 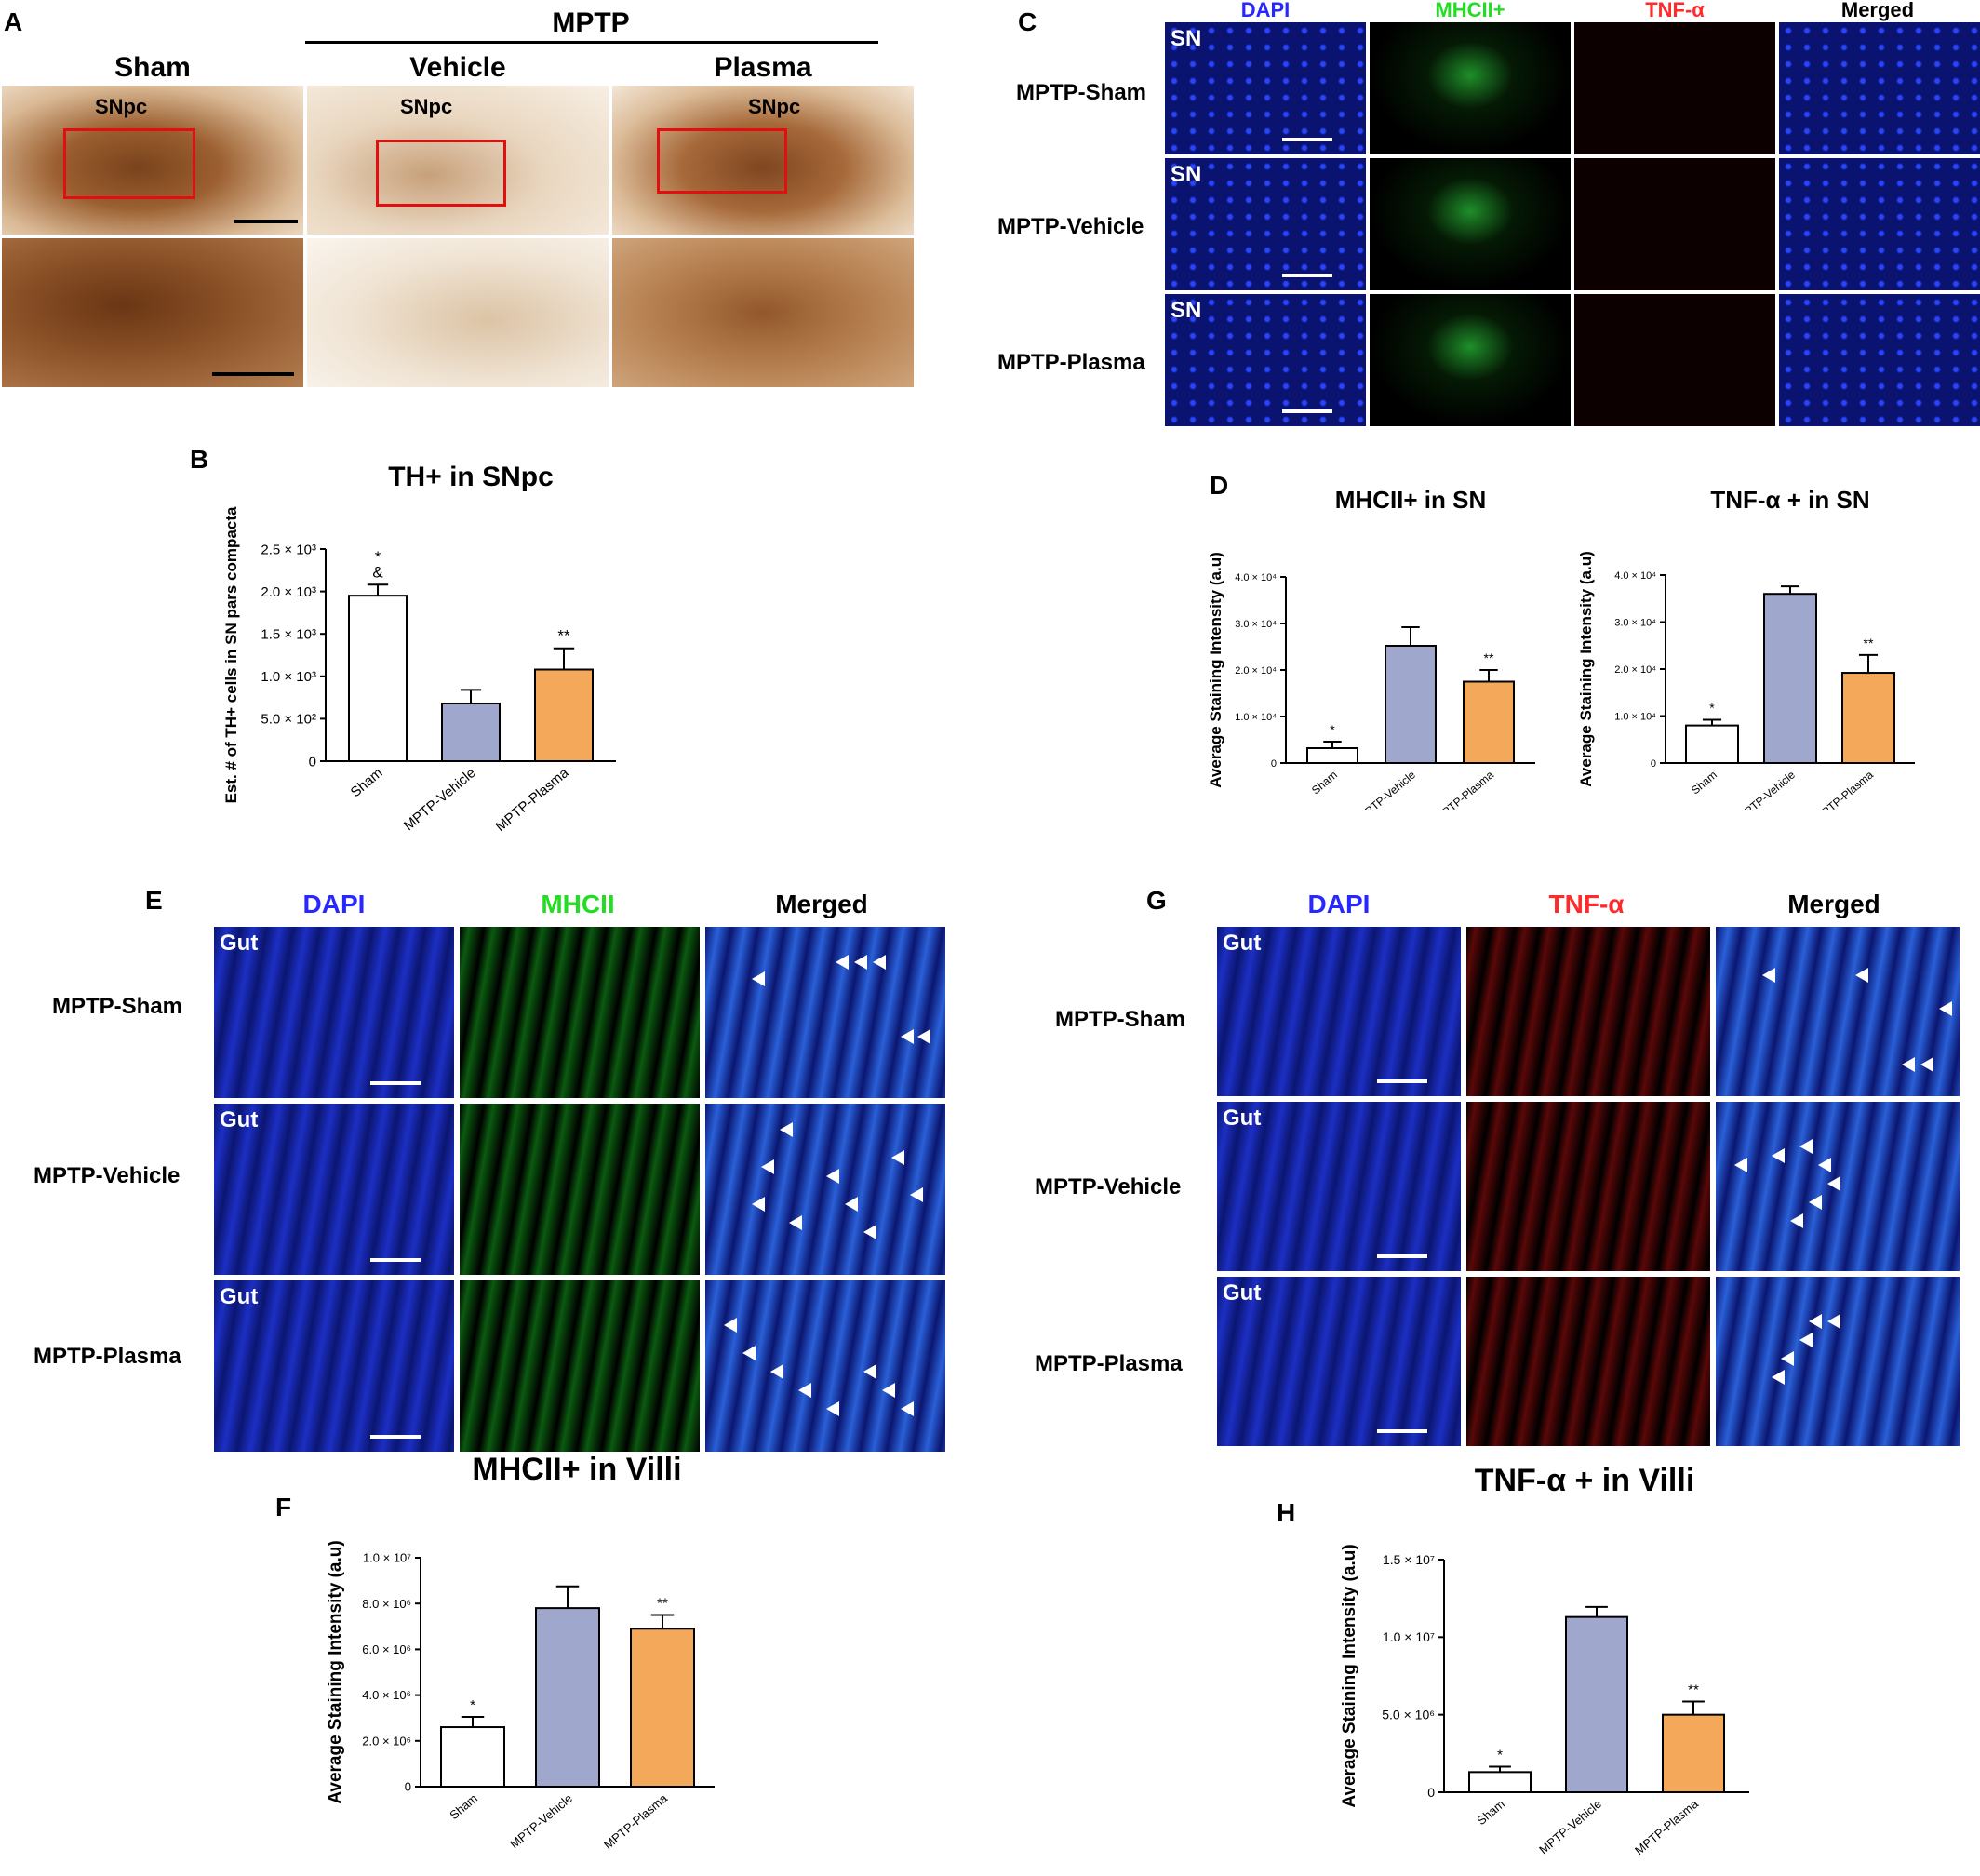 I want to click on y-axis-label: Est. # of TH+ cells in SN pars compacta, so click(x=231, y=654).